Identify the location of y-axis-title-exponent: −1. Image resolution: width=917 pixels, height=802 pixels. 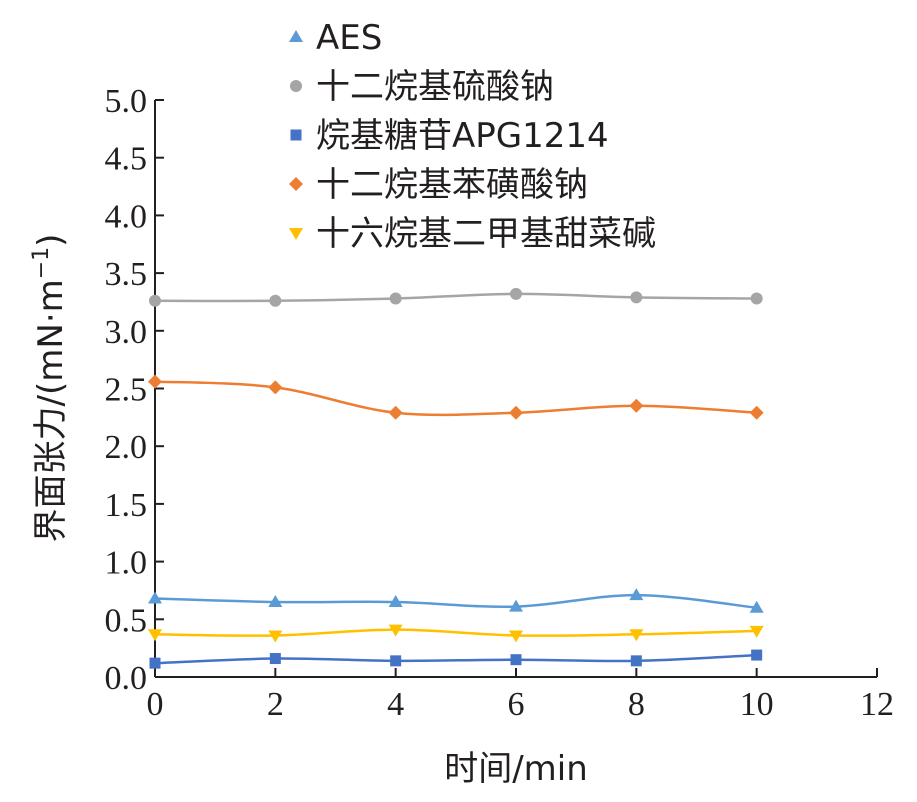
(41, 263).